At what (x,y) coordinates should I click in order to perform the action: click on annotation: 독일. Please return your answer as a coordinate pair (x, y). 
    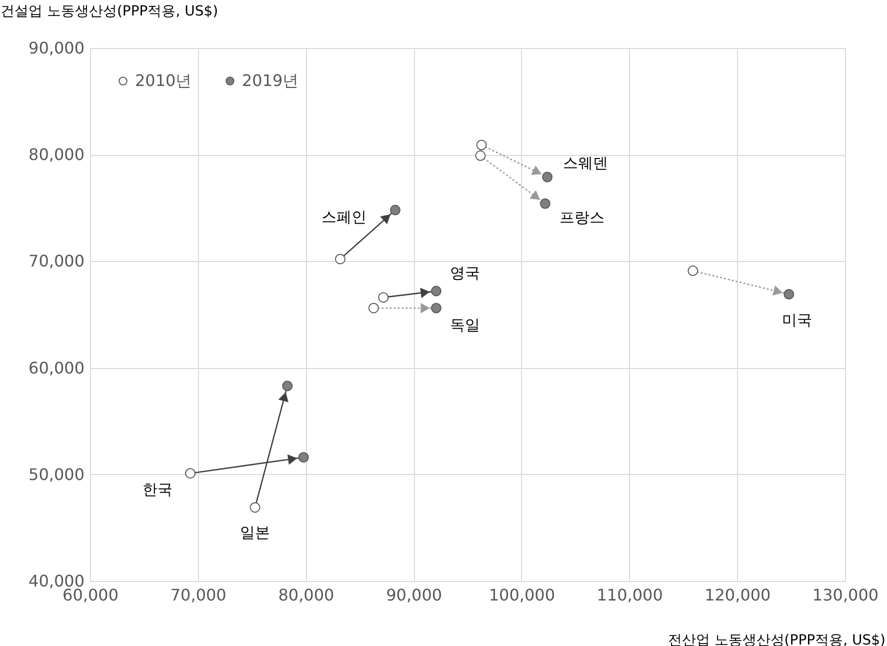
    Looking at the image, I should click on (465, 325).